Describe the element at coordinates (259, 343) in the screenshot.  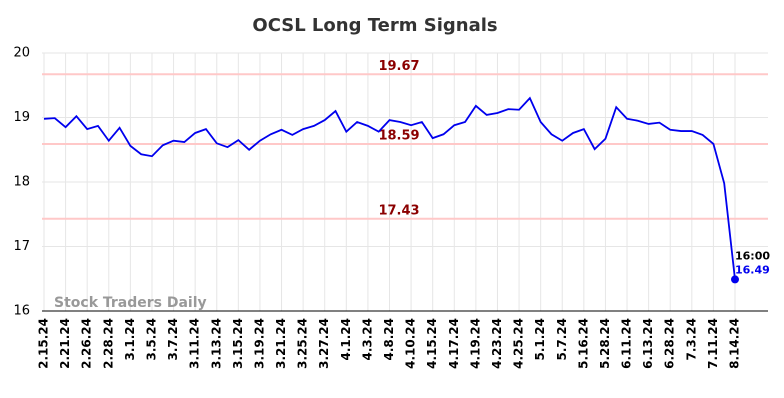
I see `x-tick-label: 3.19.24` at that location.